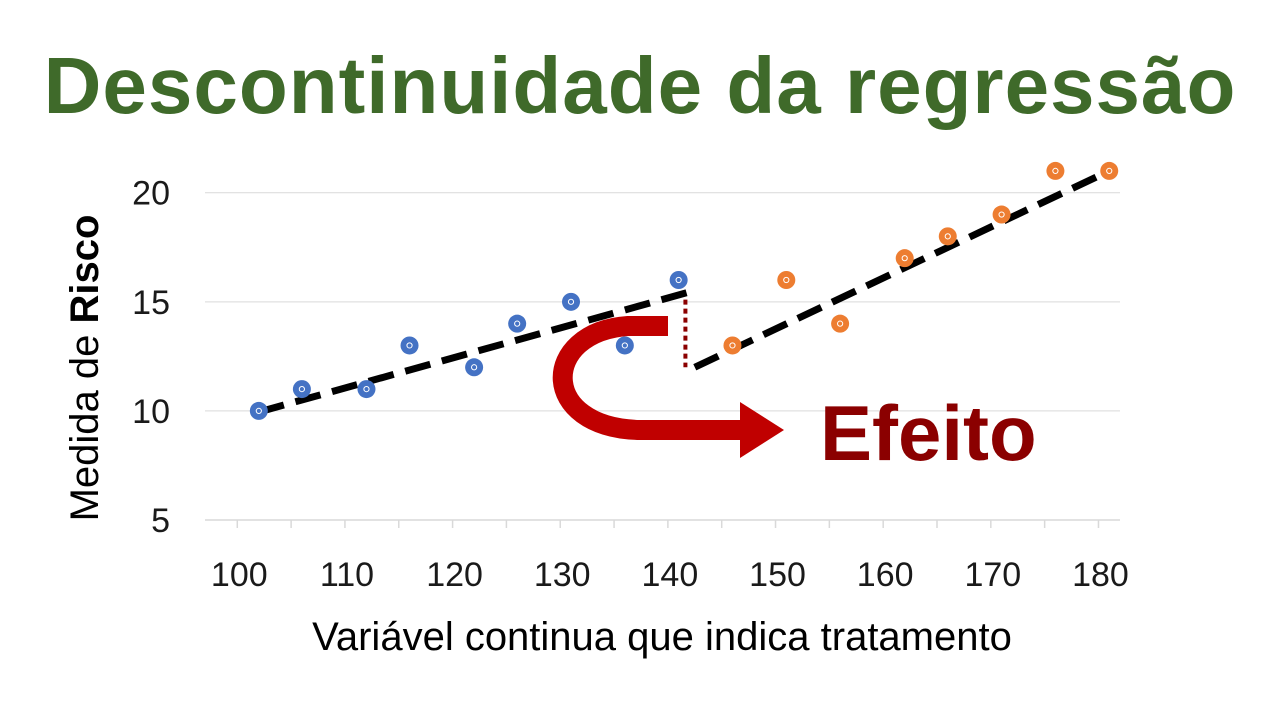  I want to click on x-tick-label: 120, so click(454, 575).